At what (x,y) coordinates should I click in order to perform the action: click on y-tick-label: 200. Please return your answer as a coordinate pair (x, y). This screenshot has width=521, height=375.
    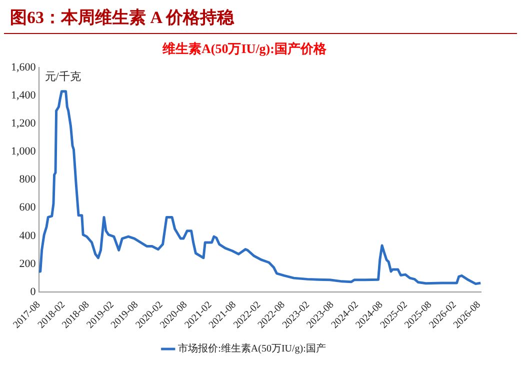
    Looking at the image, I should click on (27, 264).